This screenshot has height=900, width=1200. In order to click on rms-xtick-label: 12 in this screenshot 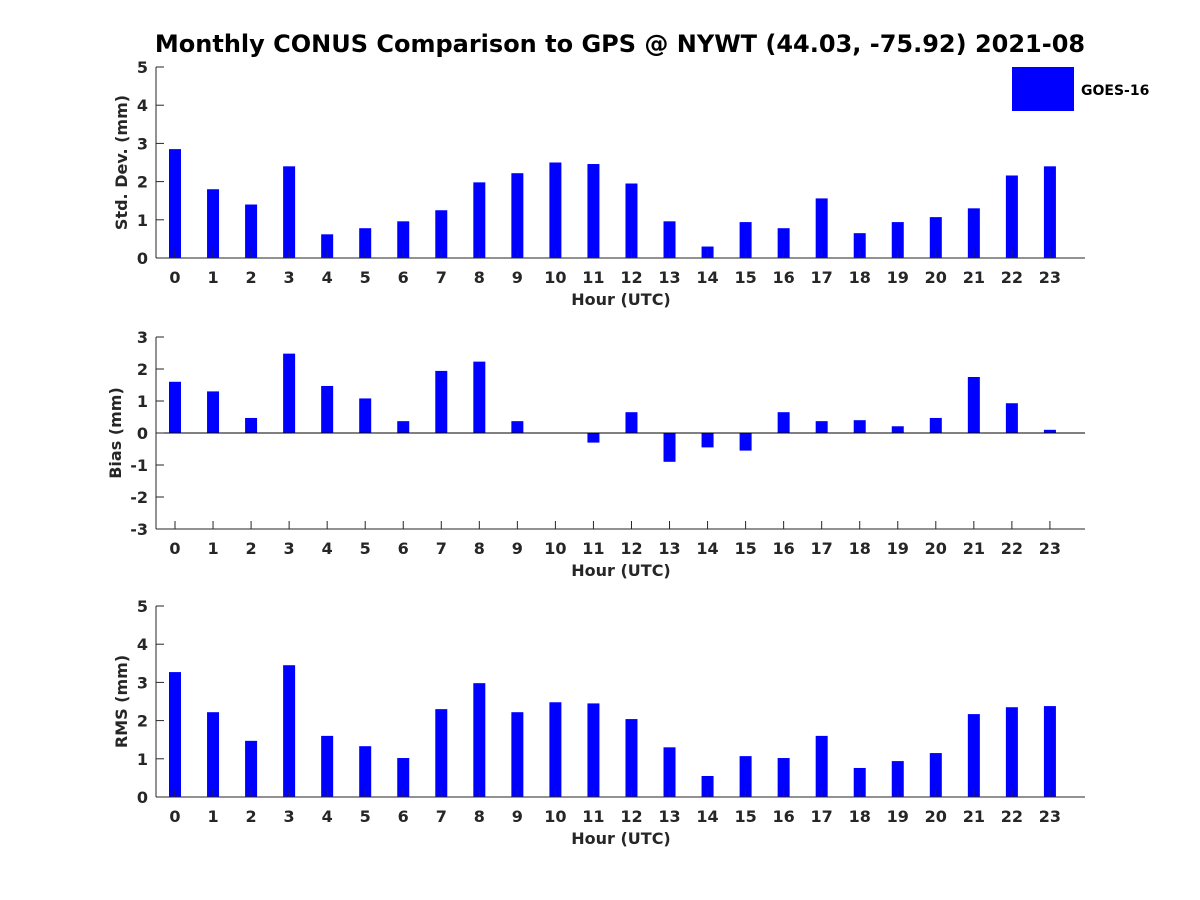, I will do `click(631, 816)`.